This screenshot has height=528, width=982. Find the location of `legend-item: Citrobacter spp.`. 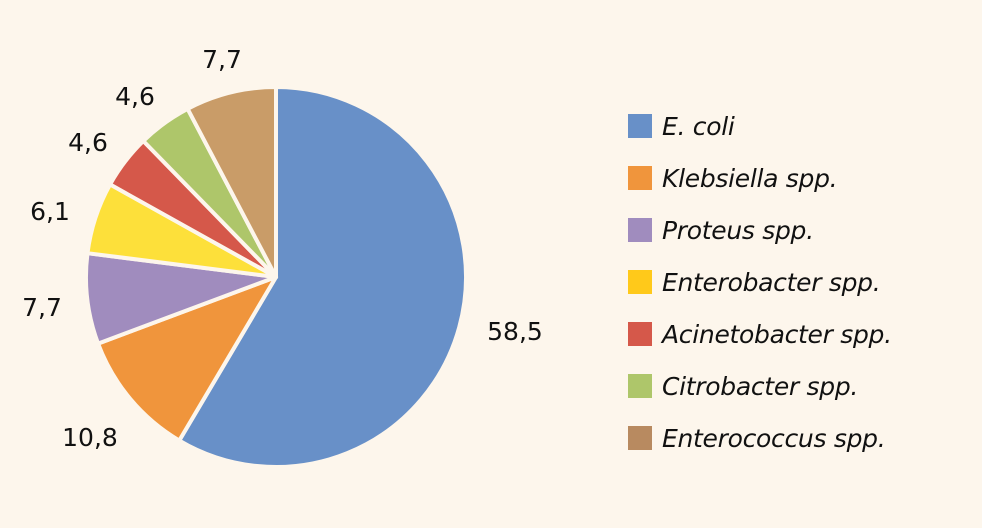

legend-item: Citrobacter spp. is located at coordinates (760, 386).